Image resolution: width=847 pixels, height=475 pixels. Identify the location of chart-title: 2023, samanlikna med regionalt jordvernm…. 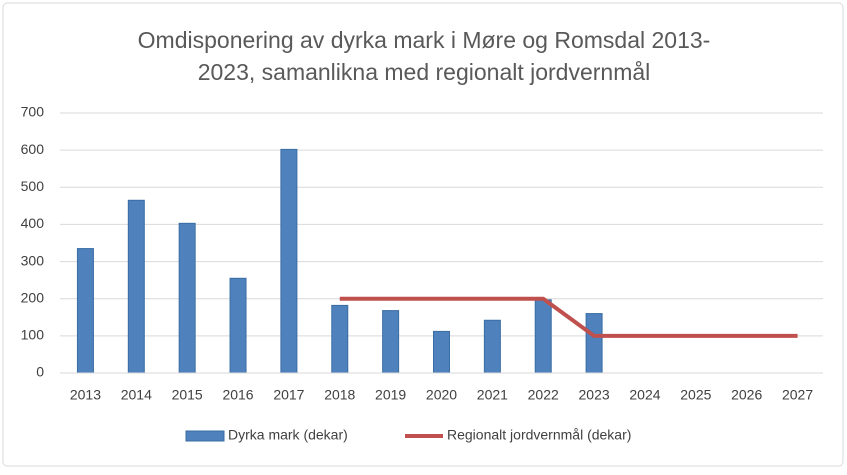
(424, 72).